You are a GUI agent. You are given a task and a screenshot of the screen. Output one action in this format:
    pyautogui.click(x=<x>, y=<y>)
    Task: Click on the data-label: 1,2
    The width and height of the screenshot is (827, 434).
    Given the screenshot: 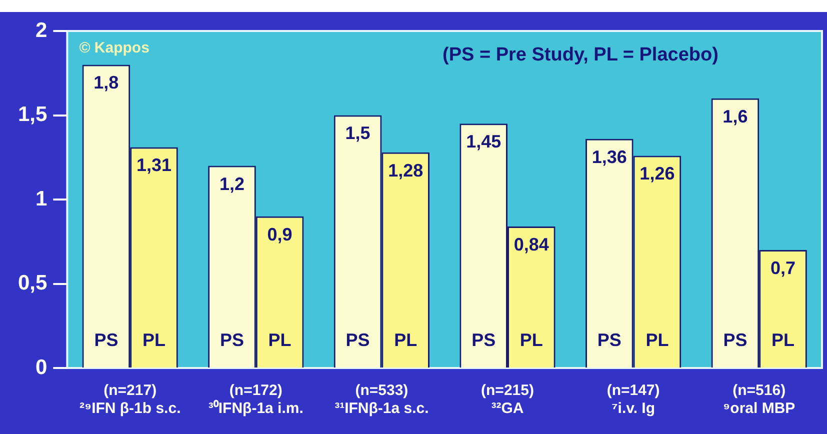 What is the action you would take?
    pyautogui.click(x=232, y=184)
    